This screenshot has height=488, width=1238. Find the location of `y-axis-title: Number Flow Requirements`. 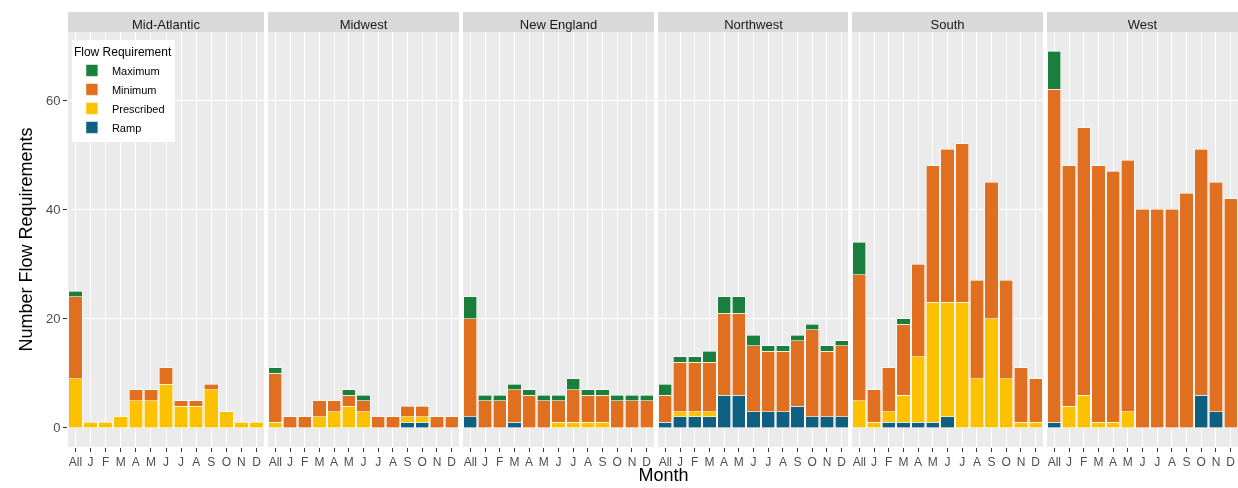

y-axis-title: Number Flow Requirements is located at coordinates (26, 239).